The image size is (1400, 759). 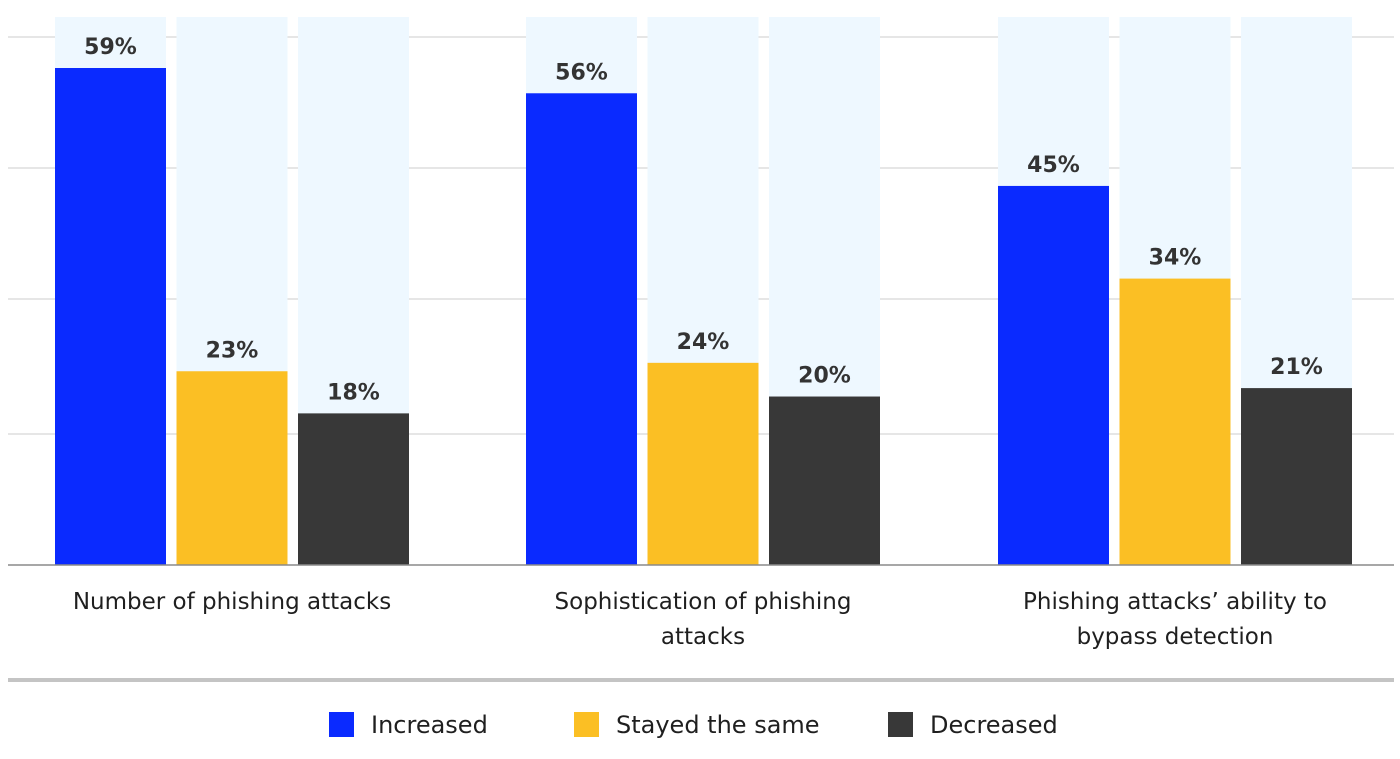 I want to click on legend-label: Increased, so click(x=429, y=725).